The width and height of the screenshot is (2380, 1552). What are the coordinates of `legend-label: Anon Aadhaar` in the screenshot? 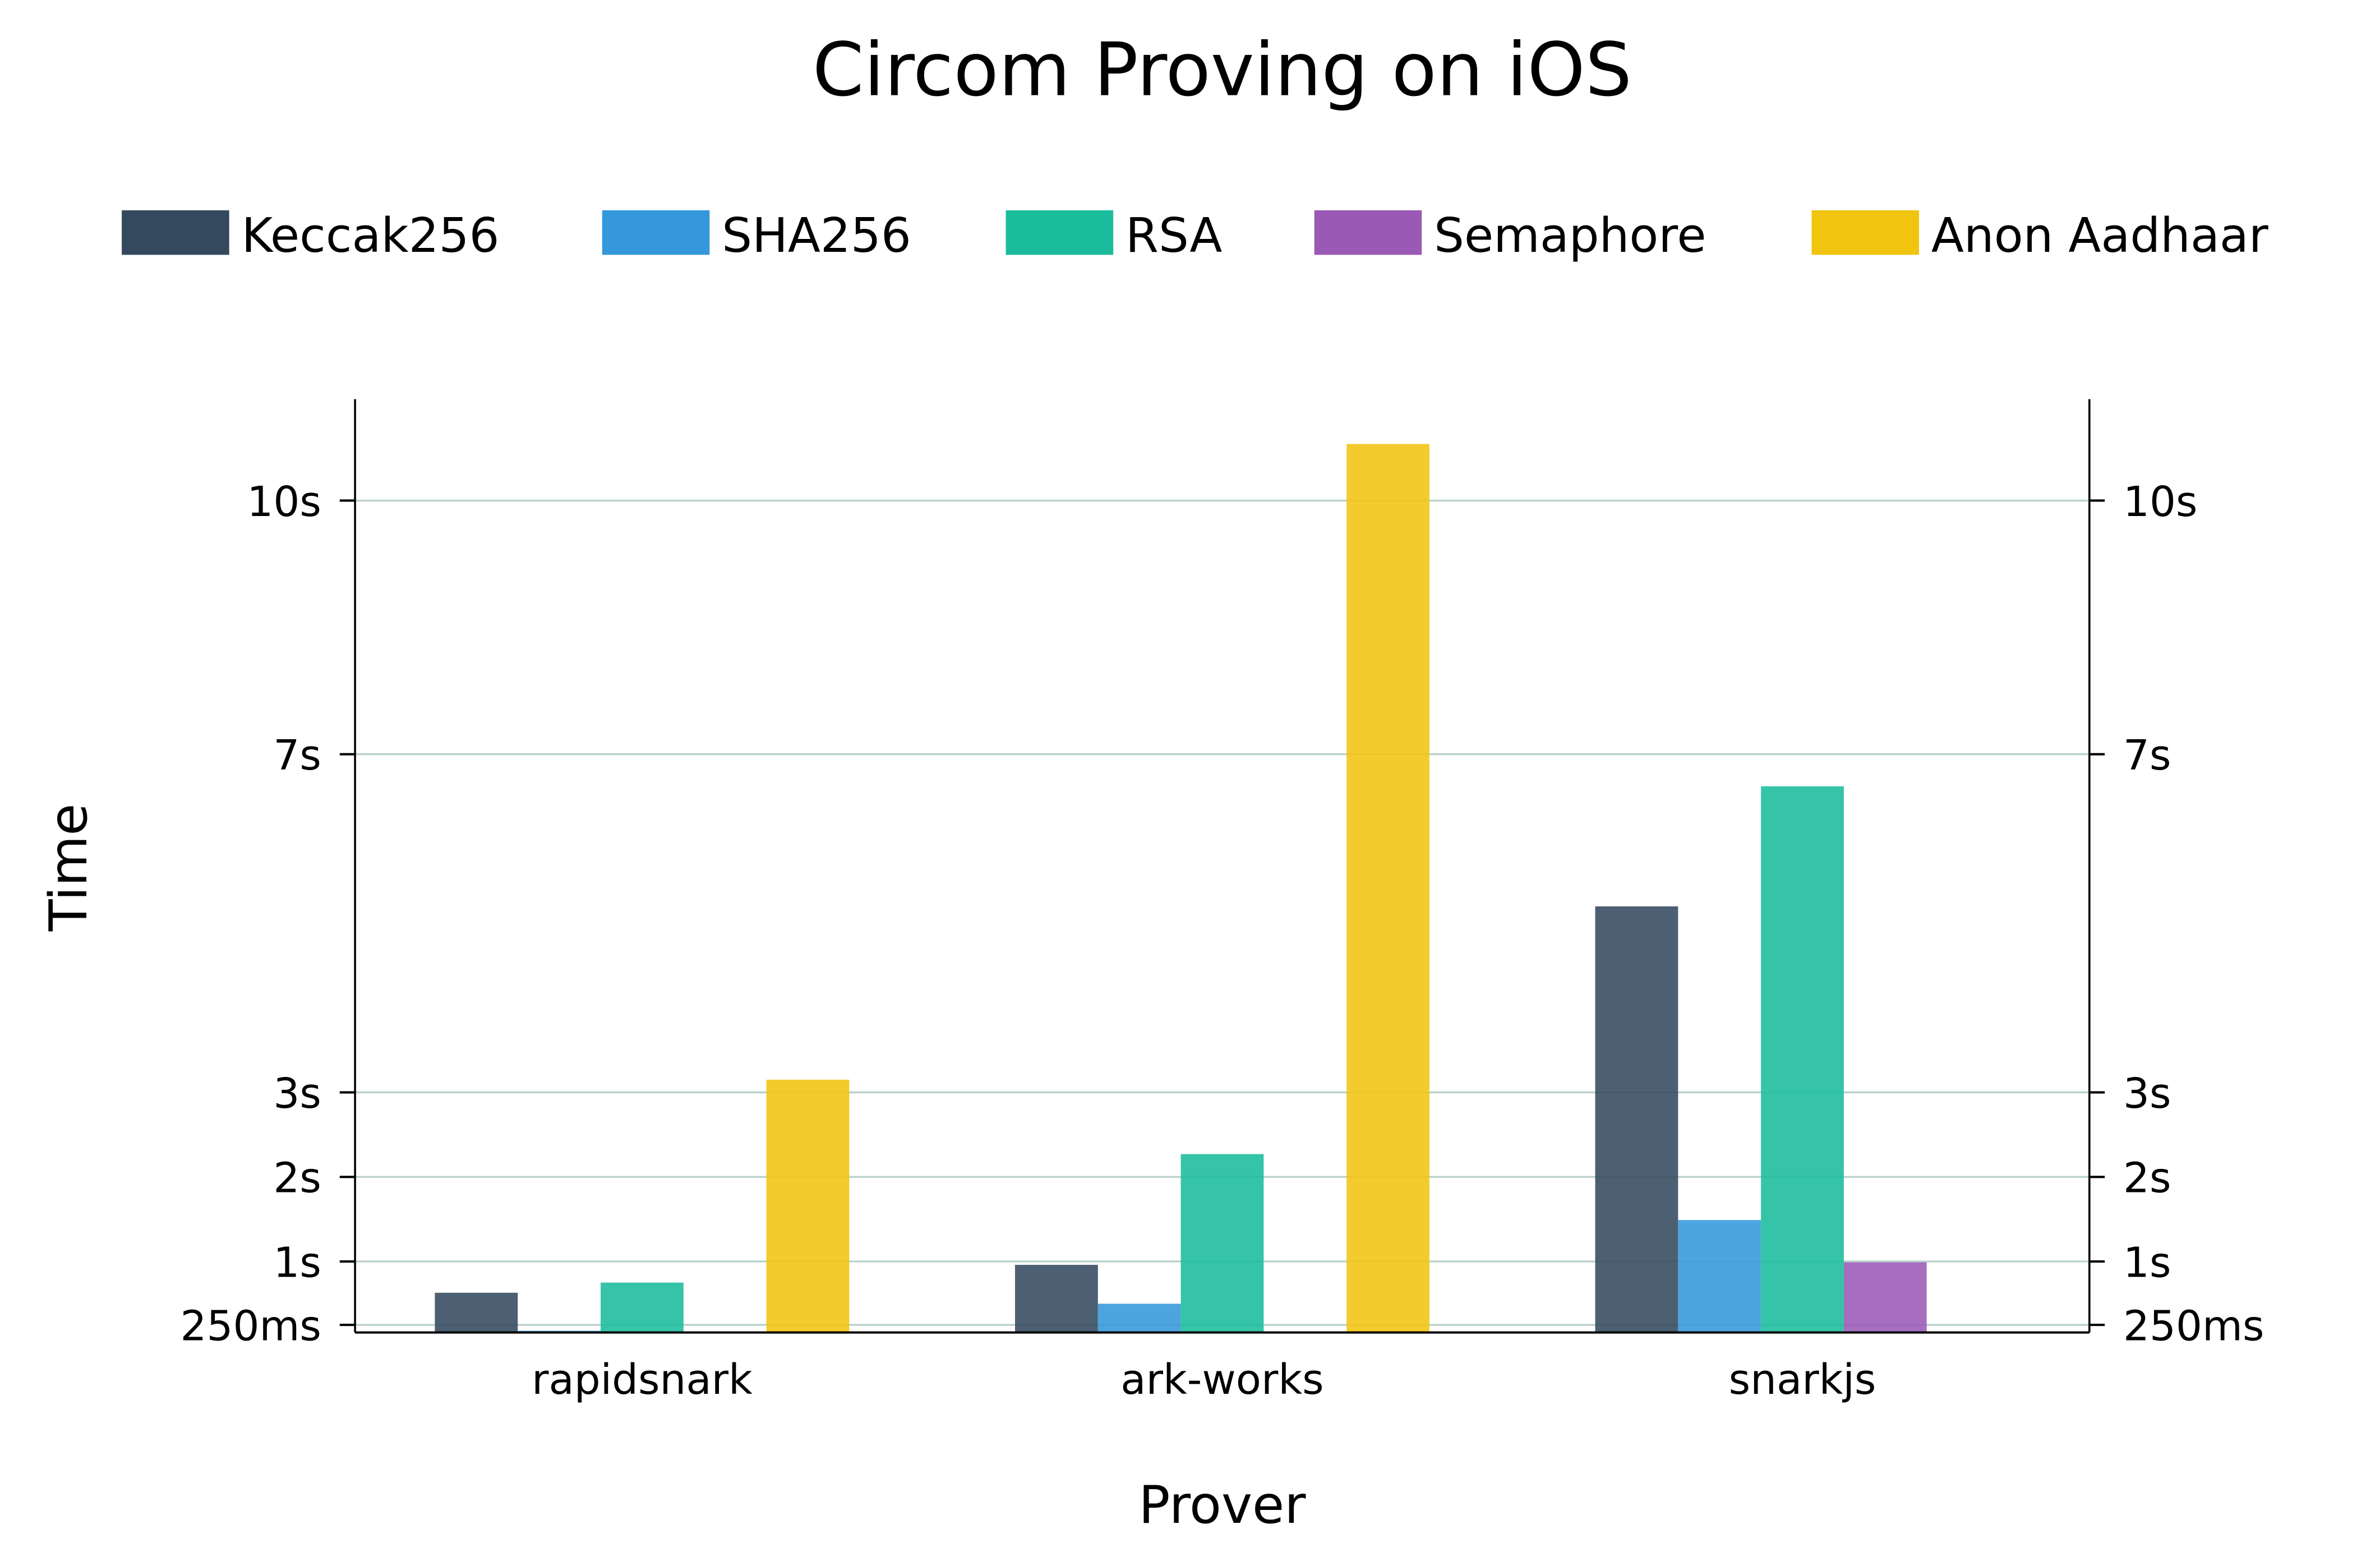 It's located at (2099, 236).